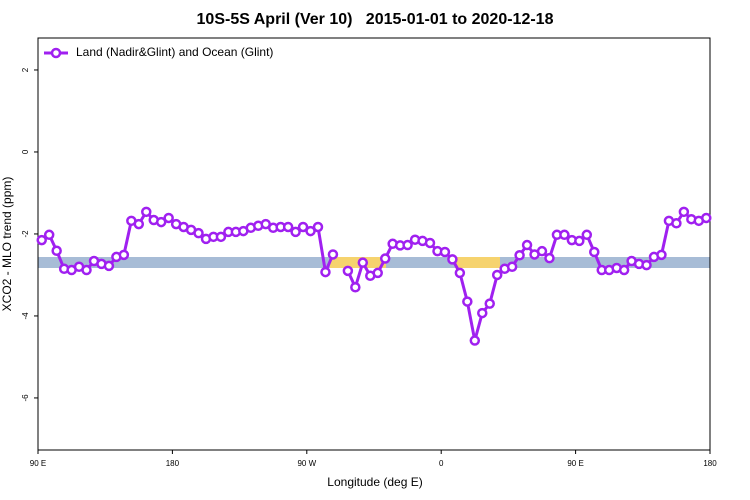 Image resolution: width=750 pixels, height=500 pixels. Describe the element at coordinates (306, 463) in the screenshot. I see `x-tick-label: 90 W` at that location.